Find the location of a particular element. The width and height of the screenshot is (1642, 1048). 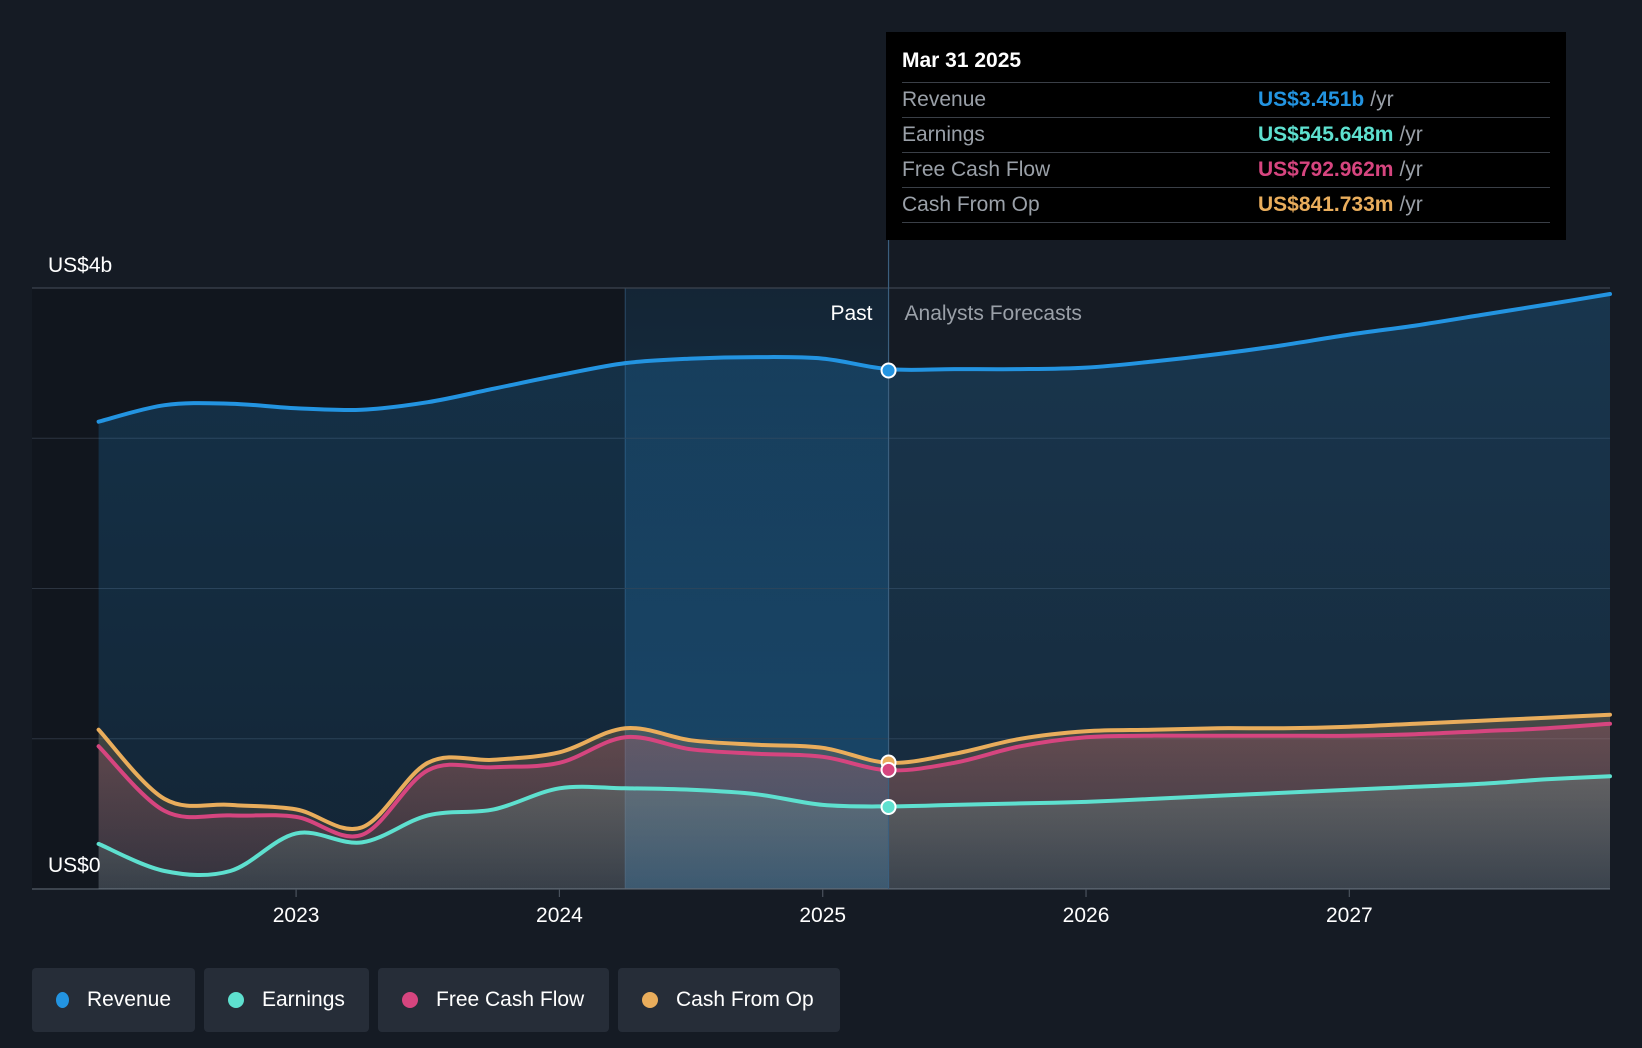

legend-item-earnings: Earnings is located at coordinates (286, 1000).